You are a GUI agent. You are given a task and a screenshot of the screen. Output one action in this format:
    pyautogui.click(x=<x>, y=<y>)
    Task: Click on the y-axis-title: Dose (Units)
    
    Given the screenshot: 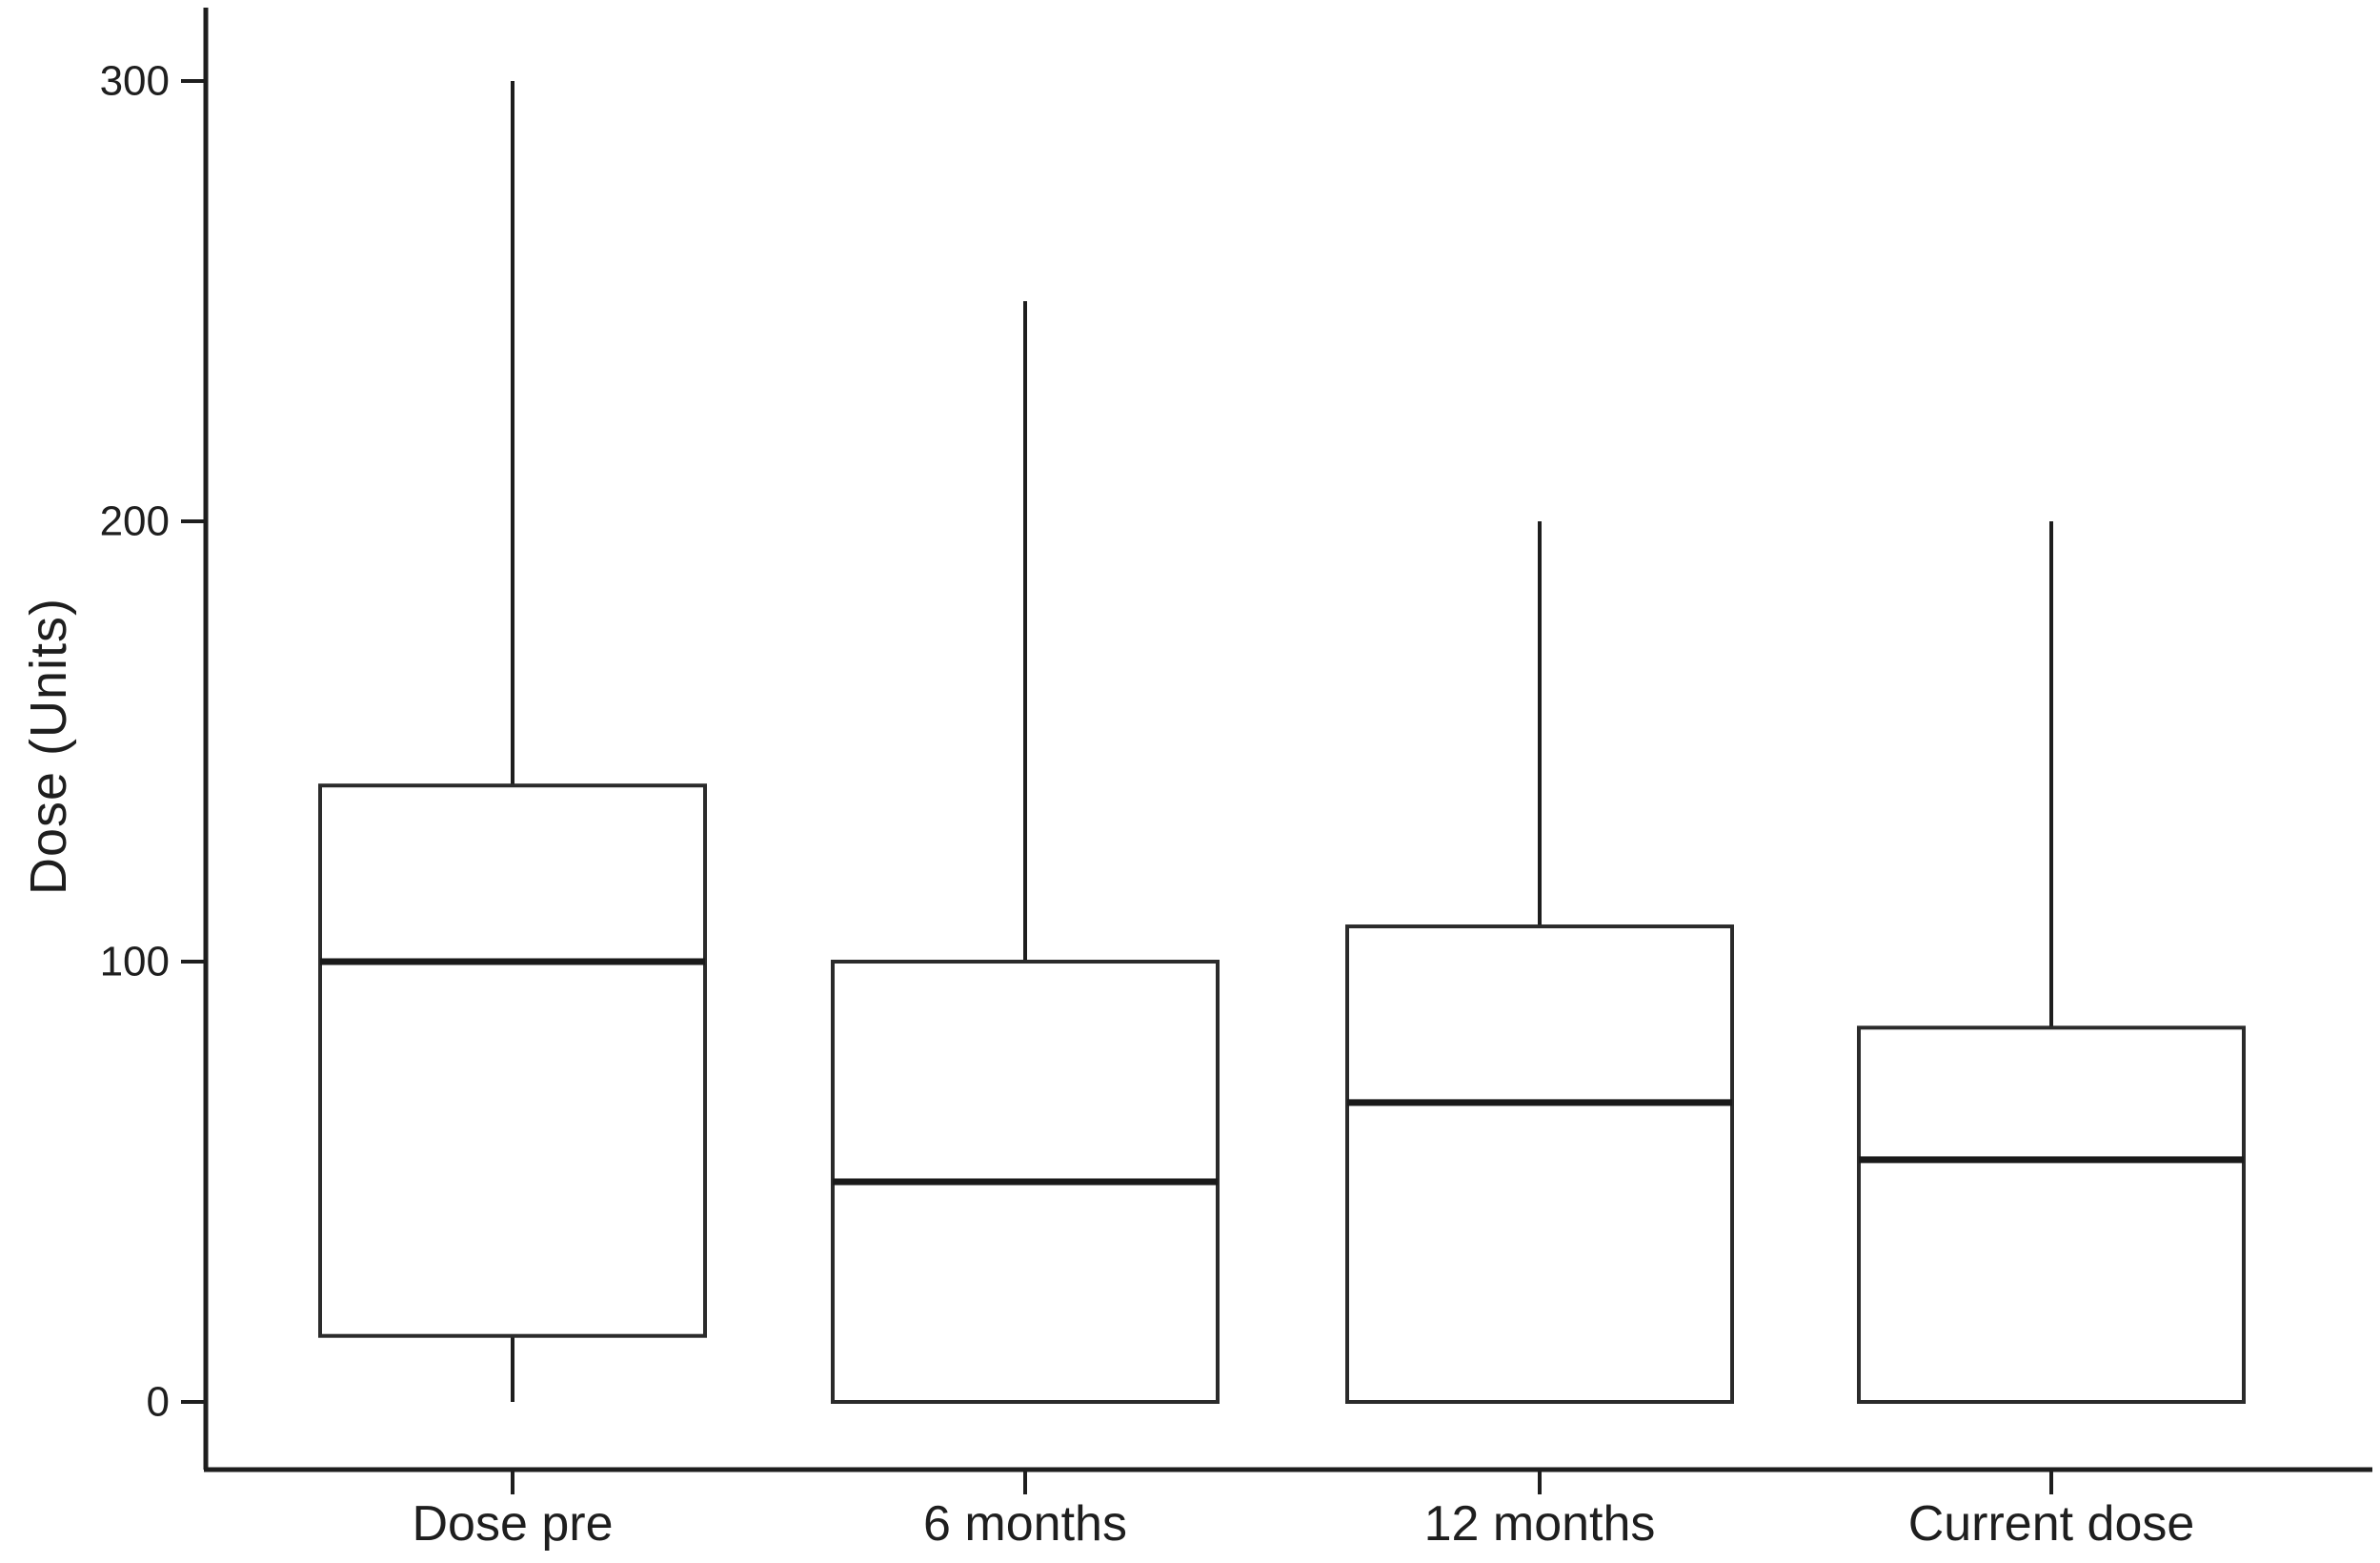 What is the action you would take?
    pyautogui.click(x=48, y=746)
    